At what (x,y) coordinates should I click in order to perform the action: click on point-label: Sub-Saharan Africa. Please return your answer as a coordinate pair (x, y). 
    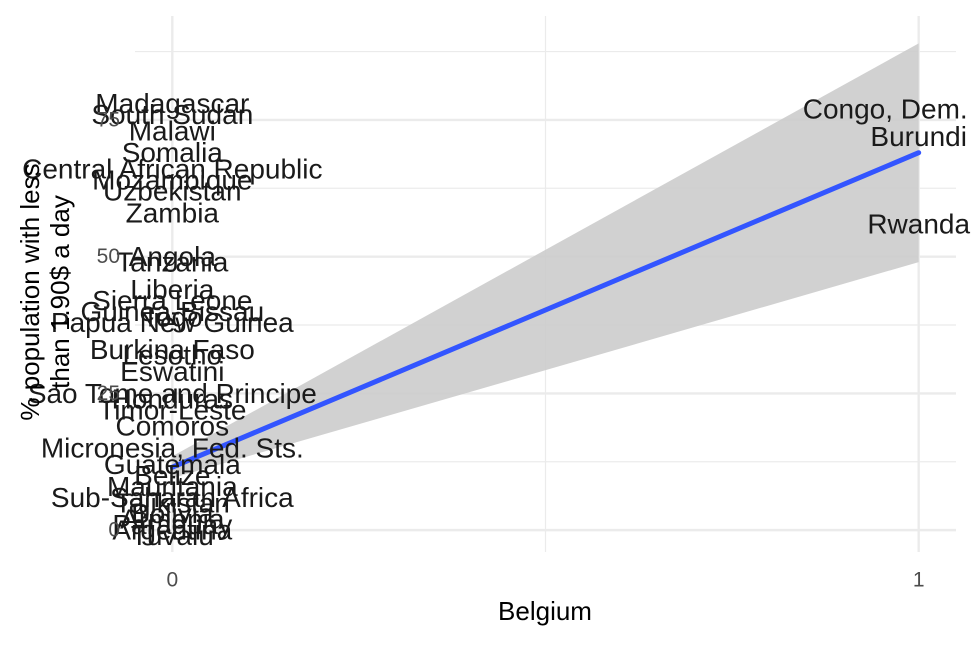
    Looking at the image, I should click on (172, 497).